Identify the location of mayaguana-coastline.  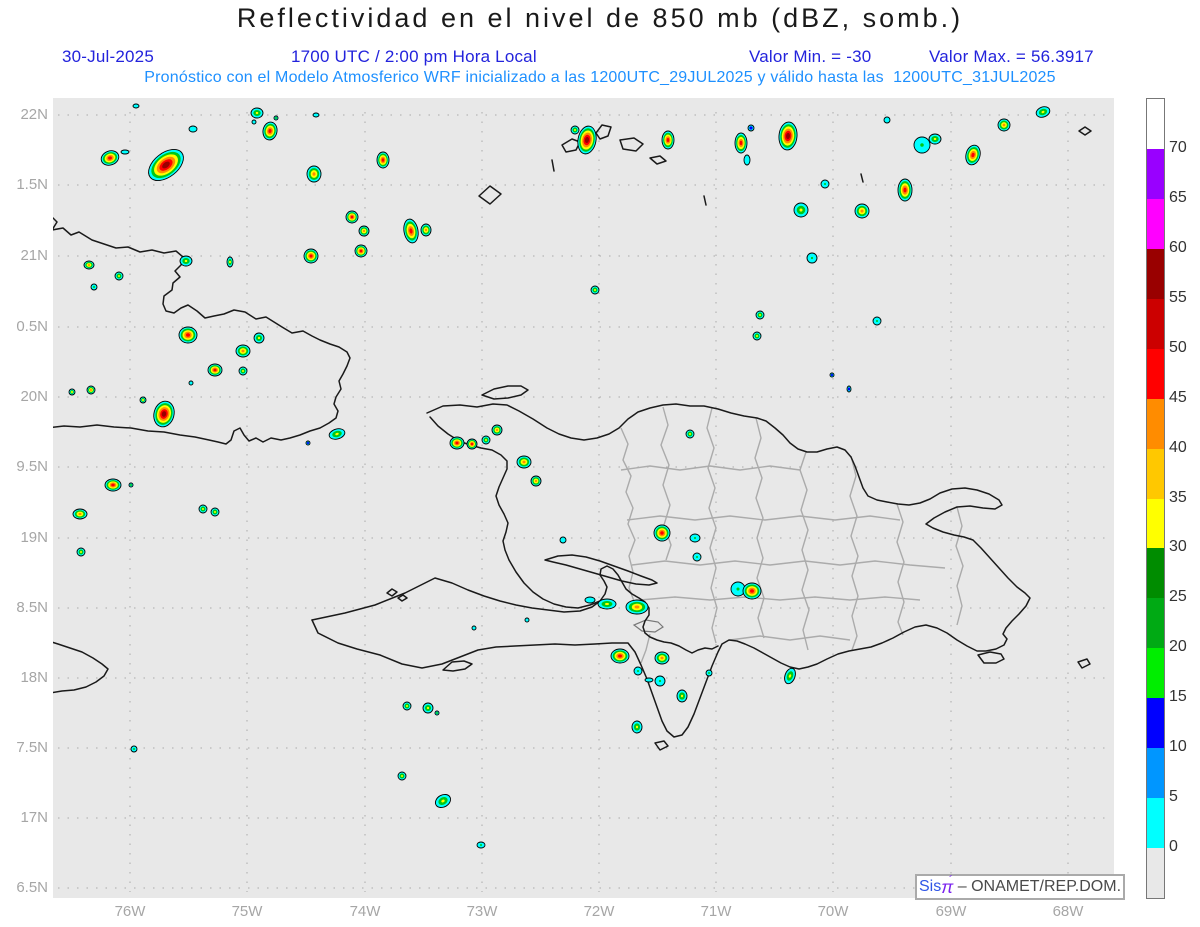
(1085, 131).